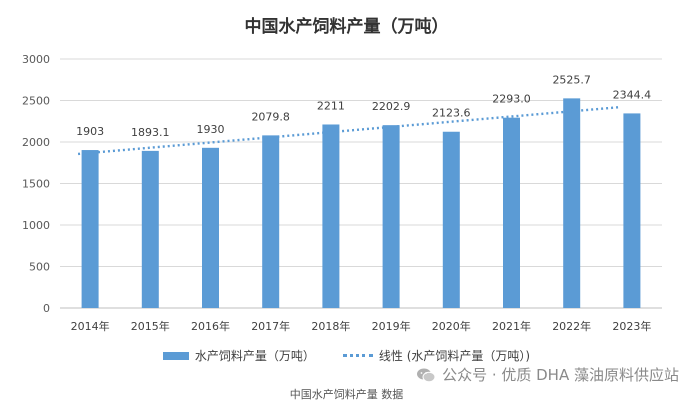 The width and height of the screenshot is (693, 407). I want to click on legend-label-trend: 线性 (水产饲料产量（万吨）), so click(454, 356).